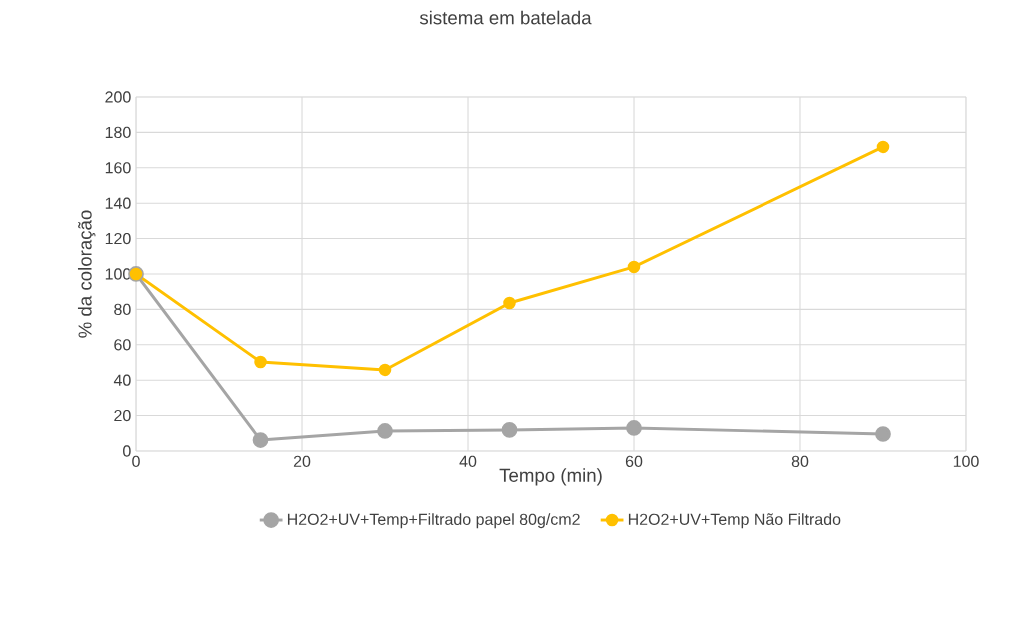 The height and width of the screenshot is (642, 1011). What do you see at coordinates (966, 461) in the screenshot?
I see `x-tick-label: 100` at bounding box center [966, 461].